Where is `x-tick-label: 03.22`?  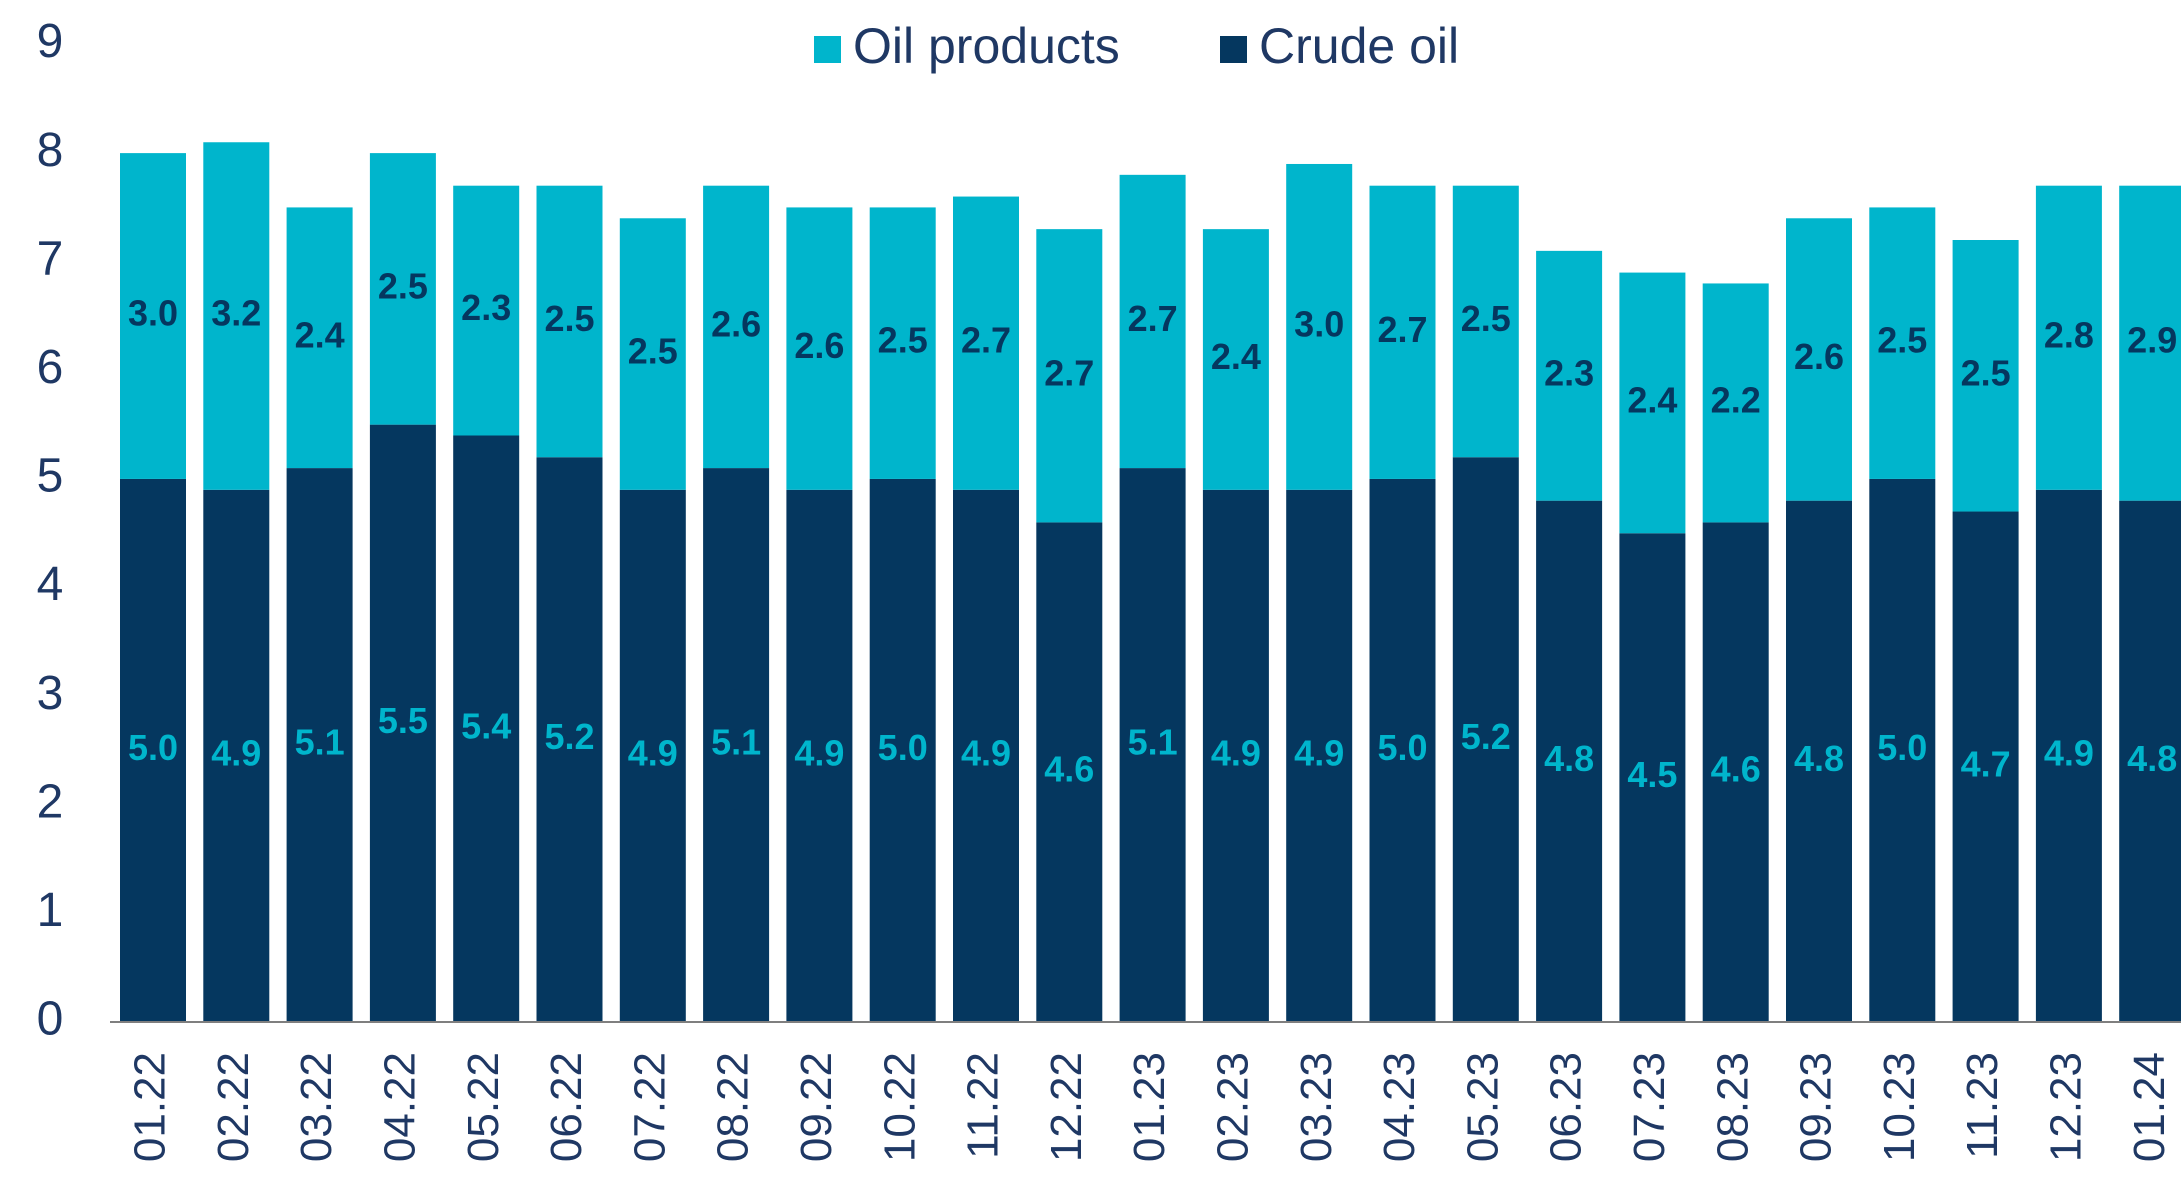 x-tick-label: 03.22 is located at coordinates (316, 1107).